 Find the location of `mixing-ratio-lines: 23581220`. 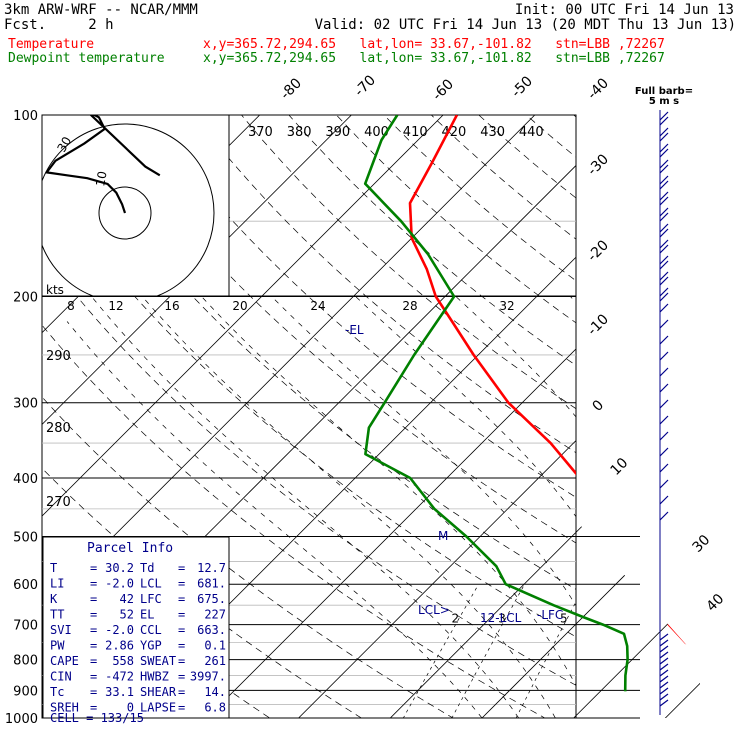

mixing-ratio-lines: 23581220 is located at coordinates (549, 657).